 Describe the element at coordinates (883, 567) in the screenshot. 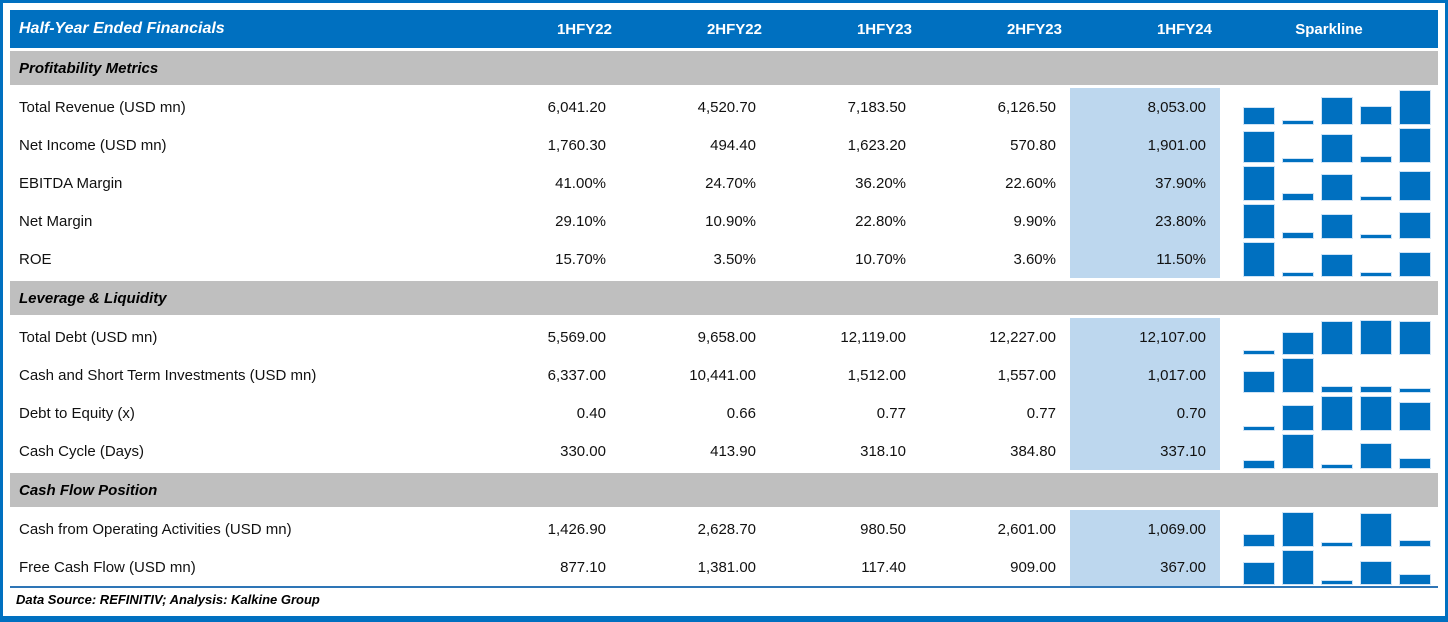

I see `value-cell-1hfy23: 117.40` at that location.